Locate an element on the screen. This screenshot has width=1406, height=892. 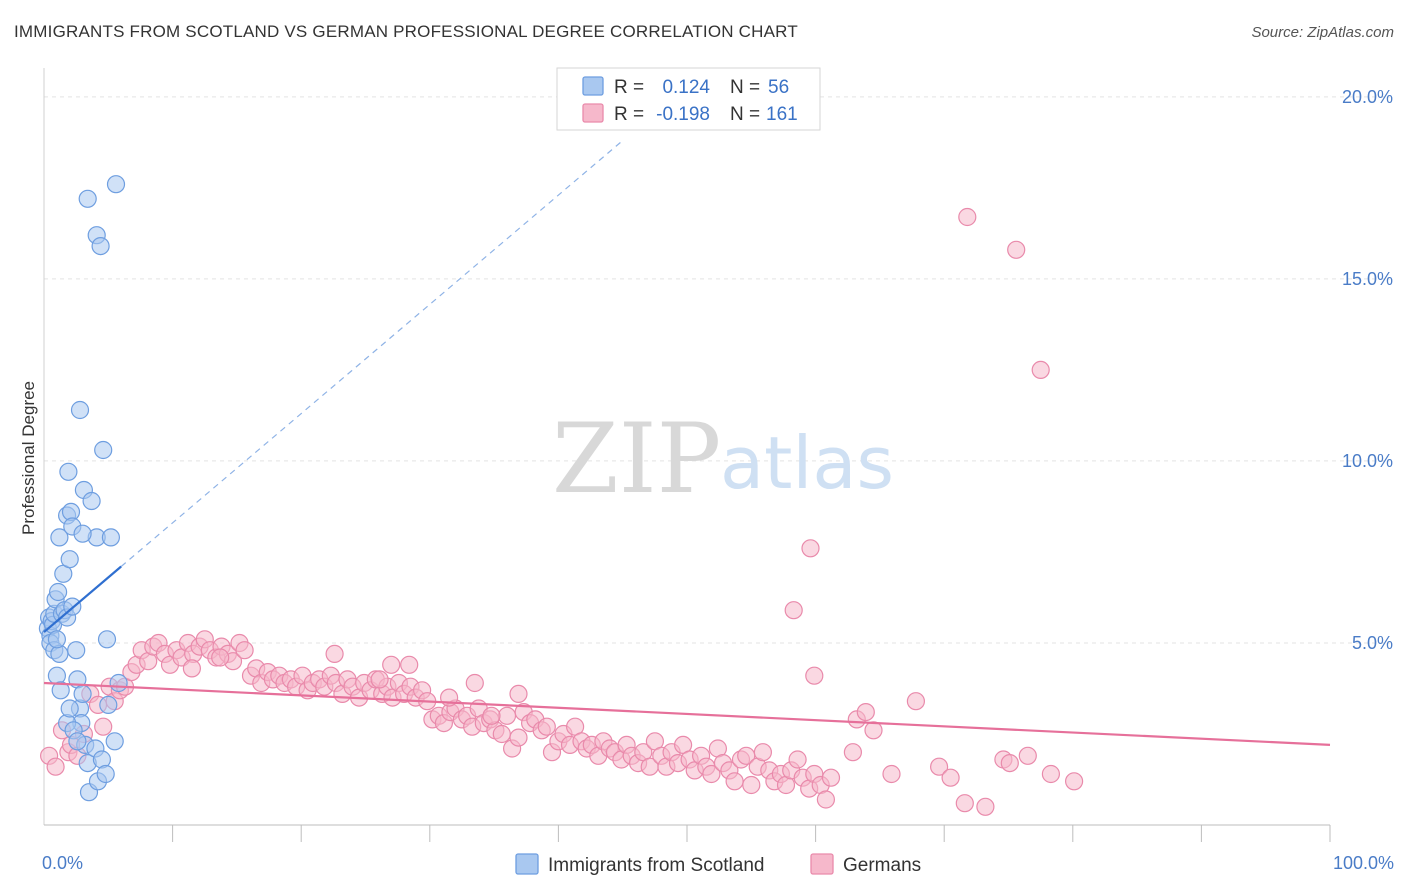
stats-r-label-1: R = is located at coordinates (629, 87).